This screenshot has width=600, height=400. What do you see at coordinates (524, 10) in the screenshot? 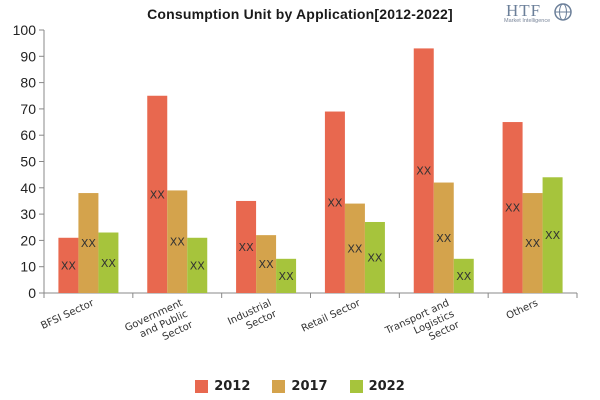
I see `logo-brand: HTF` at bounding box center [524, 10].